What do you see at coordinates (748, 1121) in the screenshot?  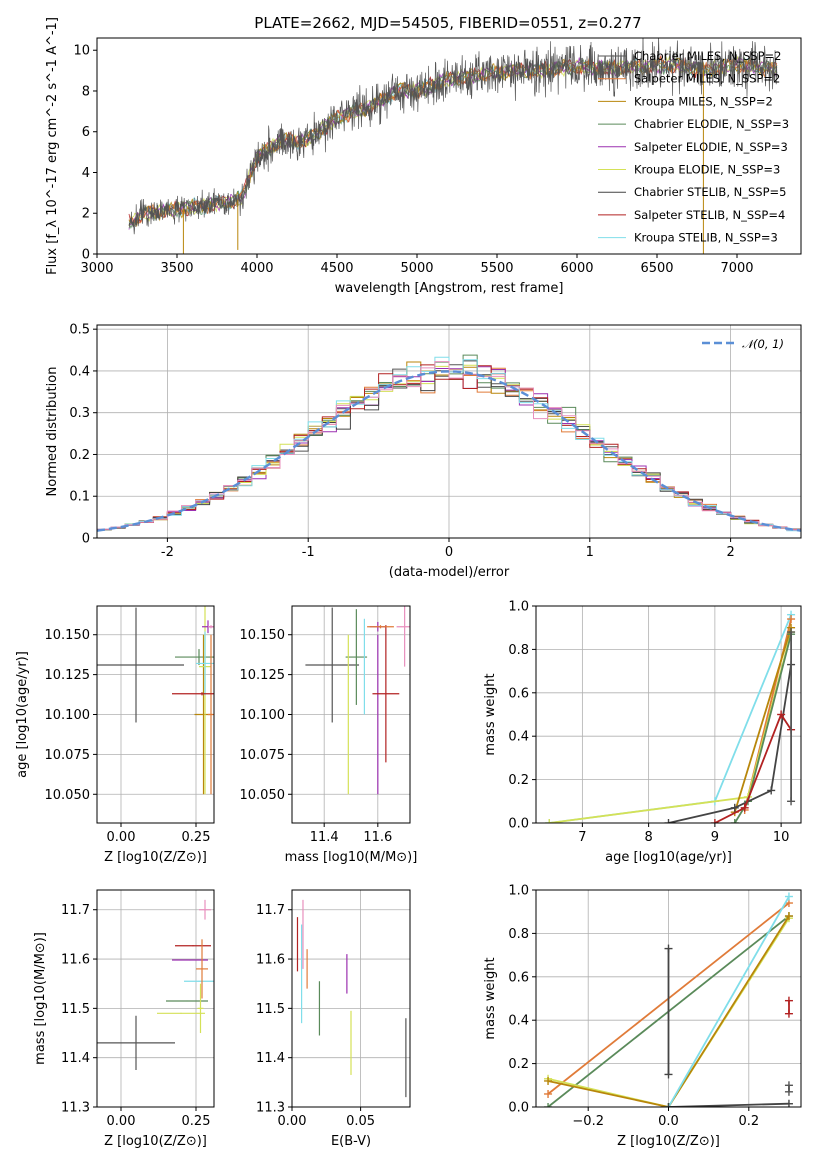 I see `x-tick-label: 0.2` at bounding box center [748, 1121].